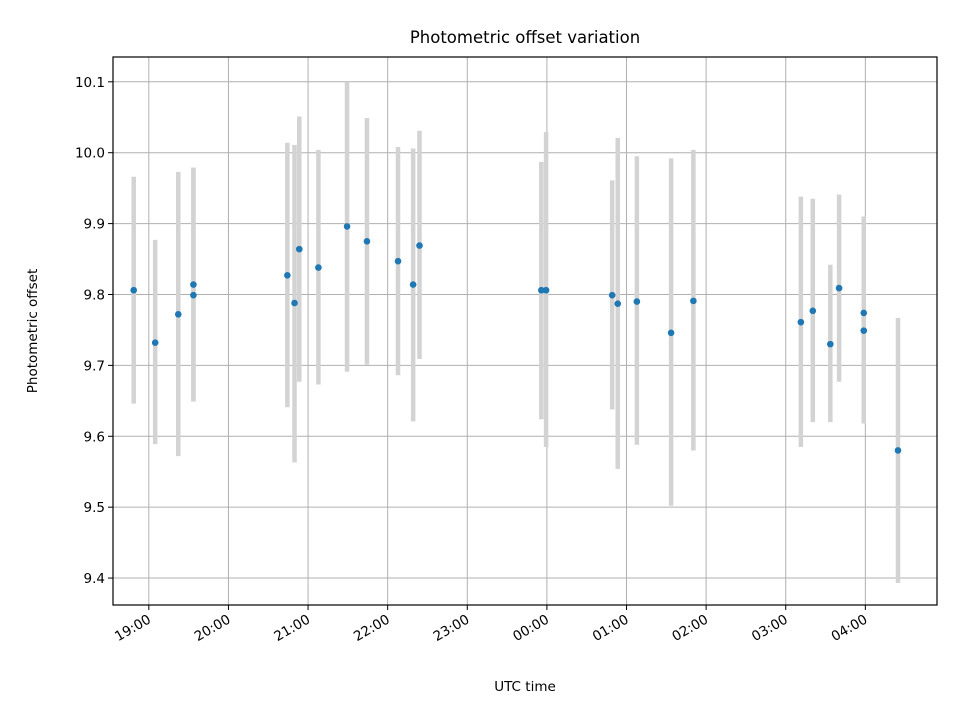 The image size is (960, 720). I want to click on y-tick-label: 10.1, so click(90, 83).